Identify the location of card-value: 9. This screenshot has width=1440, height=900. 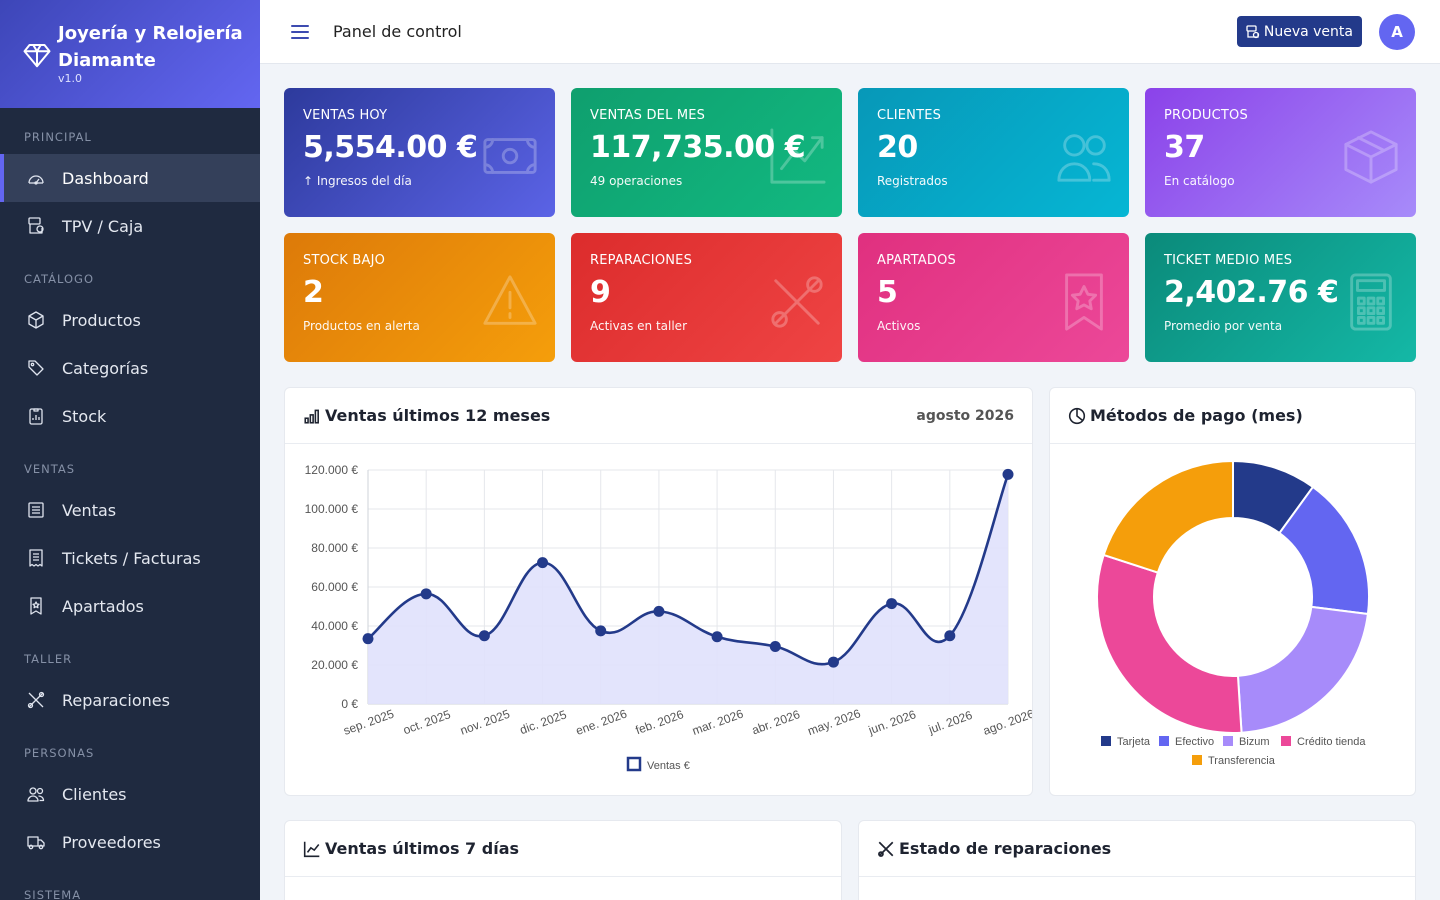
(600, 292).